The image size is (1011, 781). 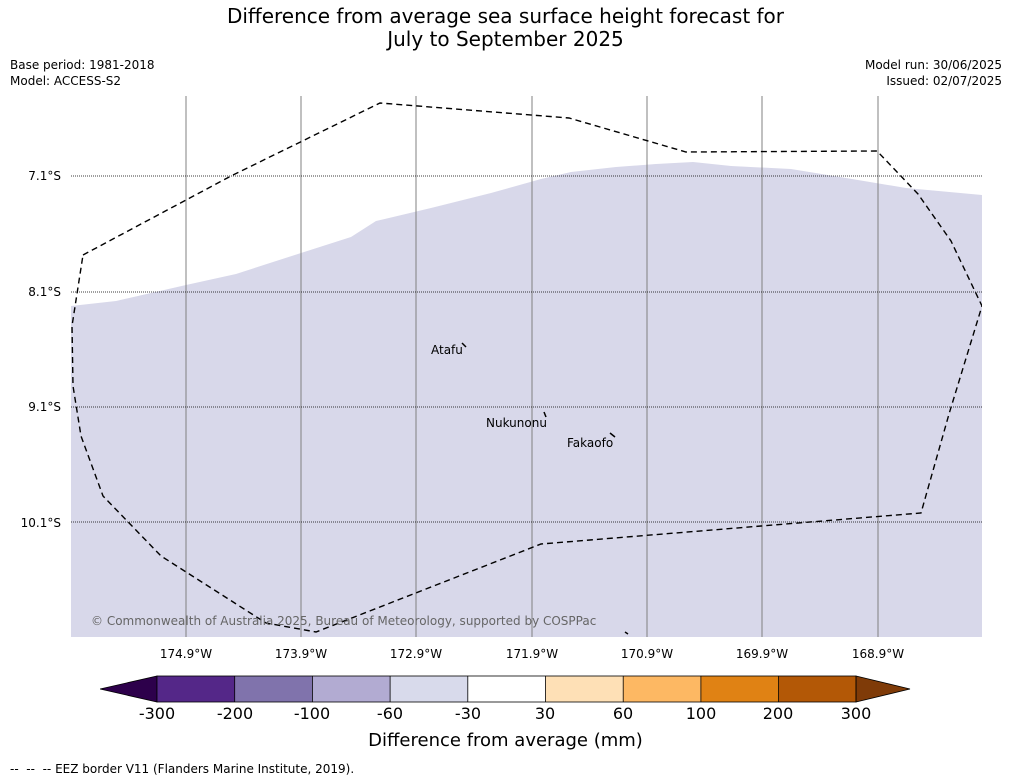 What do you see at coordinates (933, 65) in the screenshot?
I see `model-run-text: Model run: 30/06/2025` at bounding box center [933, 65].